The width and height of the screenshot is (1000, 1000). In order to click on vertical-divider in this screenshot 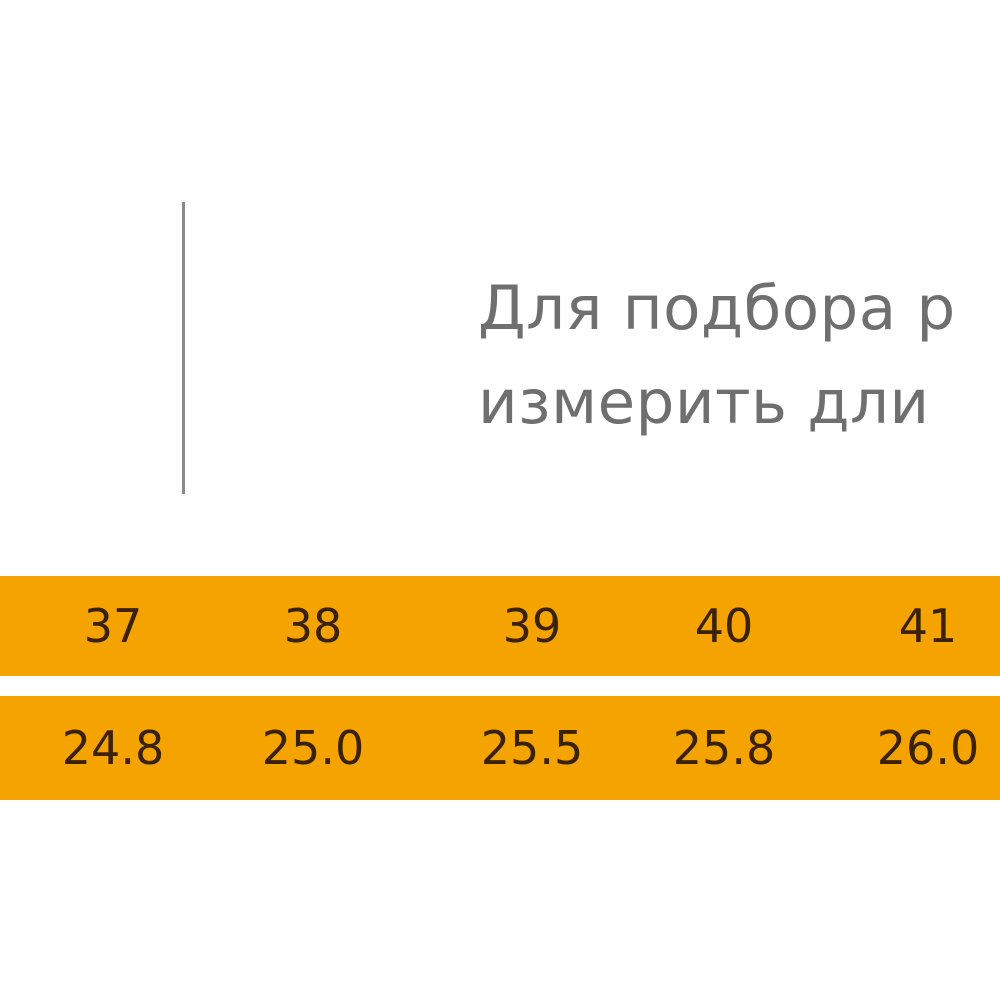, I will do `click(183, 348)`.